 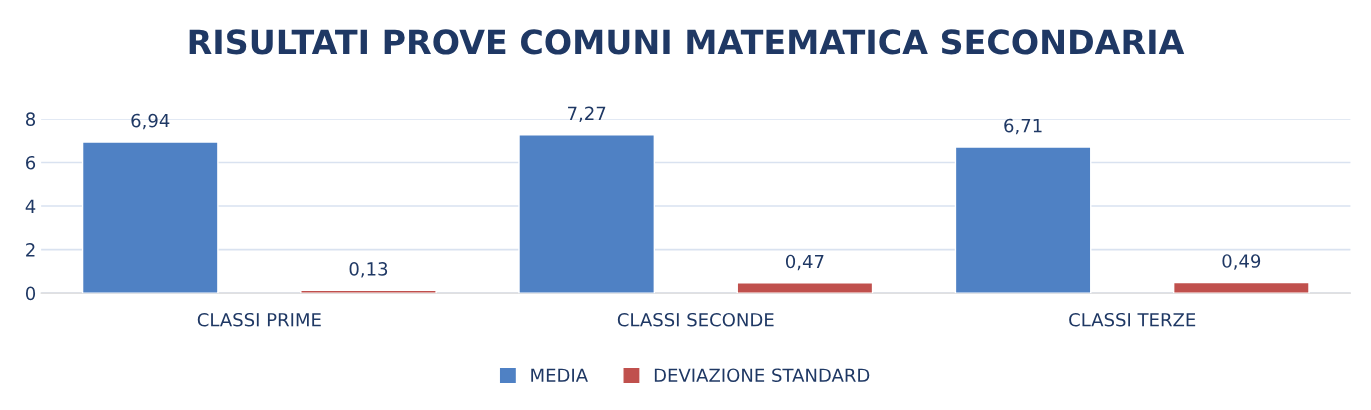 What do you see at coordinates (559, 375) in the screenshot?
I see `legend-label: MEDIA` at bounding box center [559, 375].